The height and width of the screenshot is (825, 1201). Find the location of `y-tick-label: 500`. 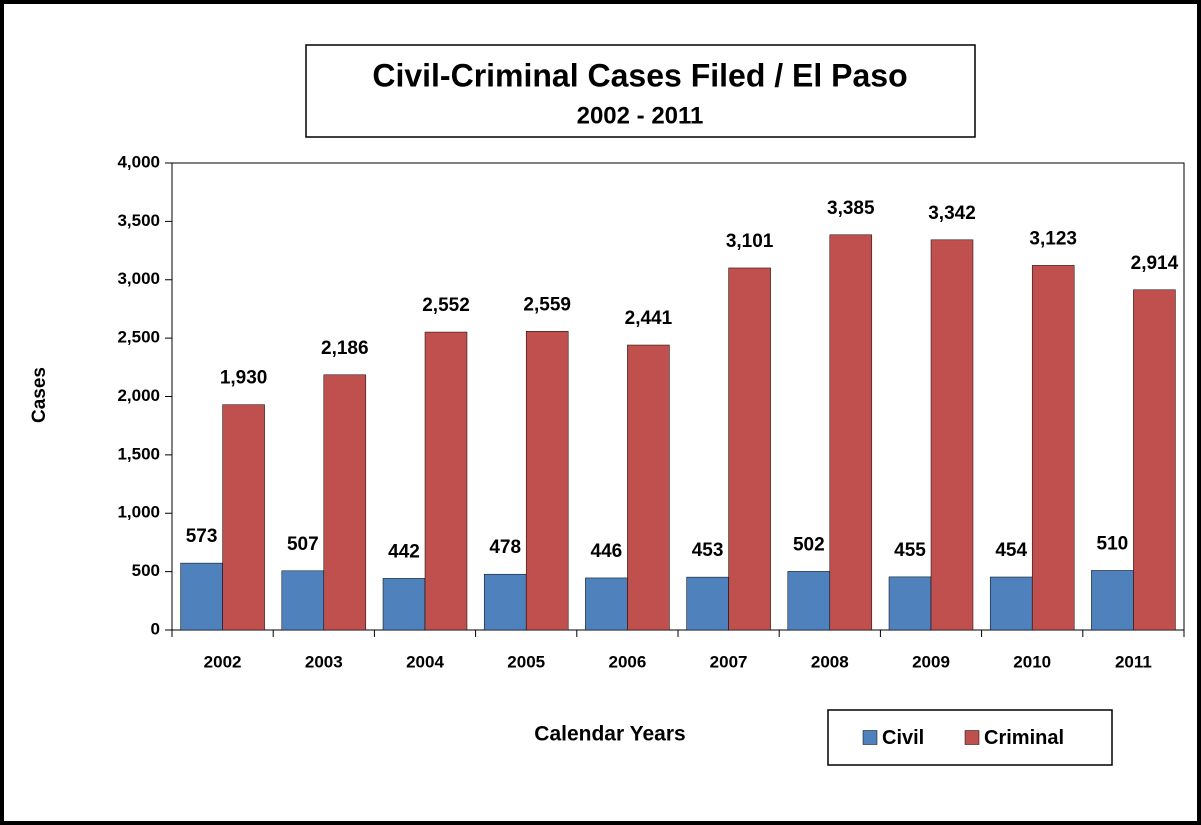

y-tick-label: 500 is located at coordinates (146, 570).